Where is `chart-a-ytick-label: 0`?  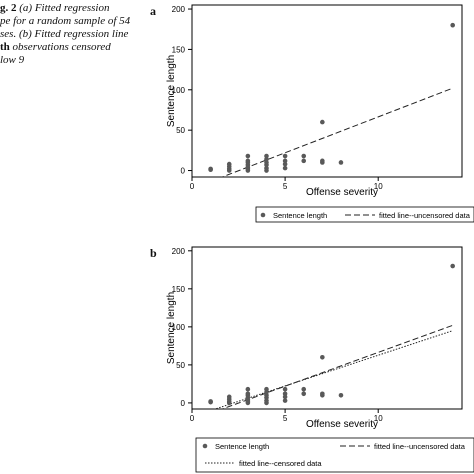
chart-a-ytick-label: 0 is located at coordinates (183, 171).